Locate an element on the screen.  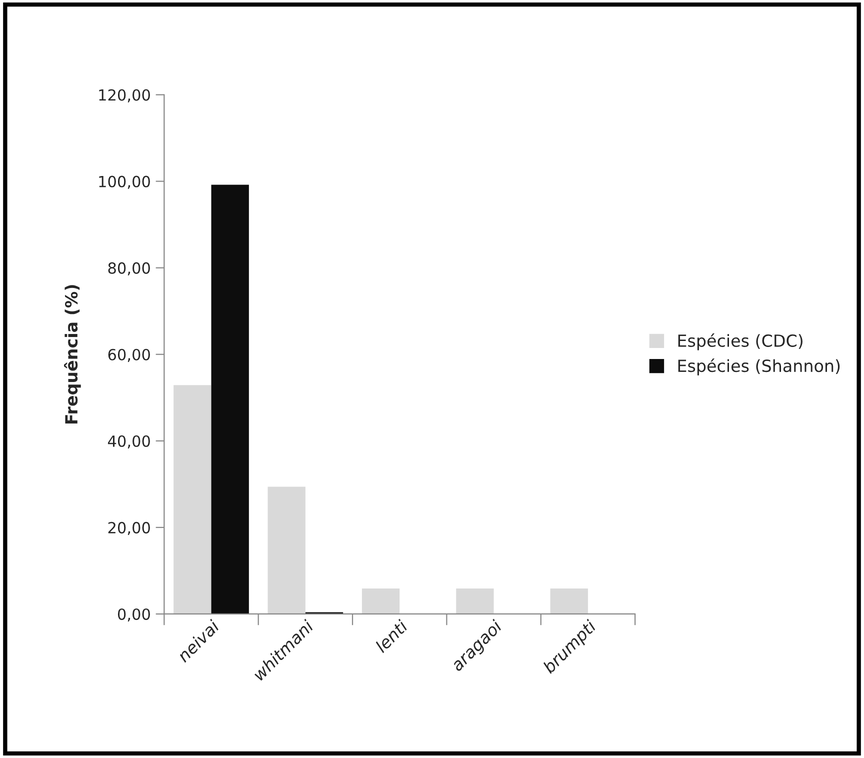
y-tick-label: 0,00 is located at coordinates (134, 615).